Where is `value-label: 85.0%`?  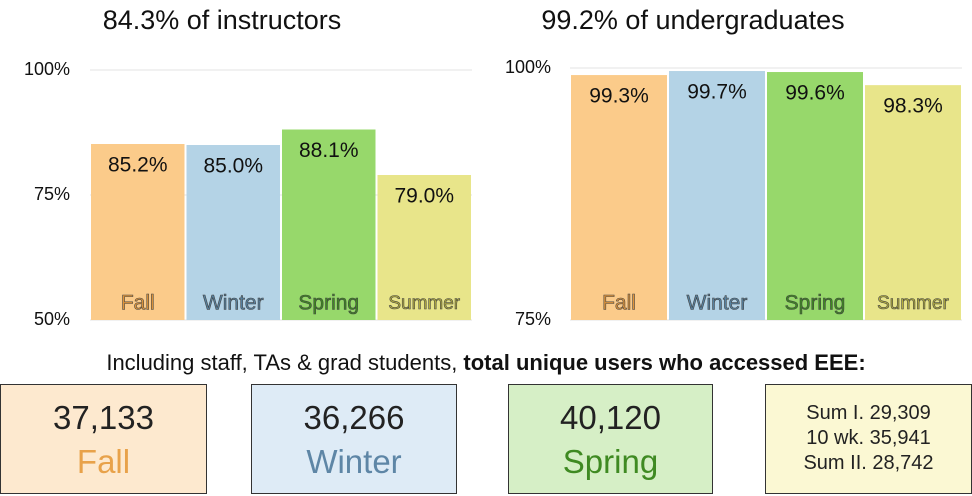
value-label: 85.0% is located at coordinates (233, 166).